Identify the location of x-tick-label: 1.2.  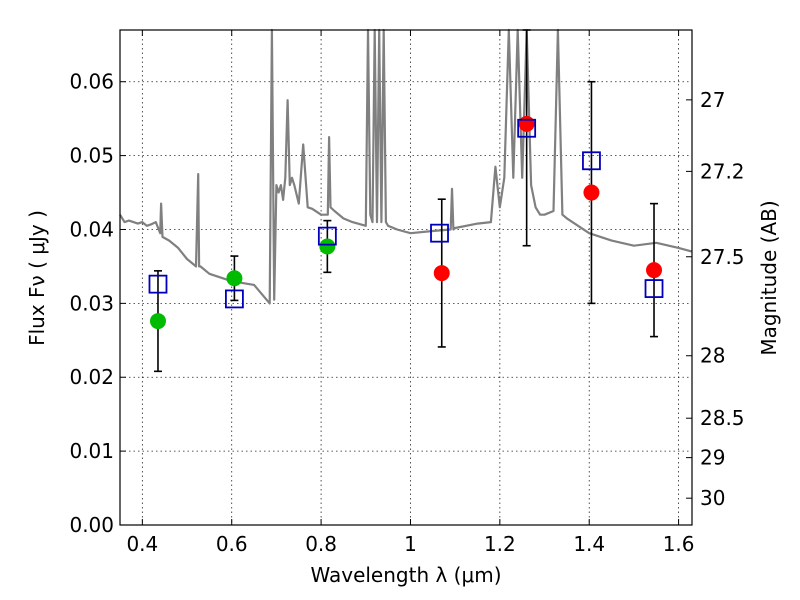
(500, 544).